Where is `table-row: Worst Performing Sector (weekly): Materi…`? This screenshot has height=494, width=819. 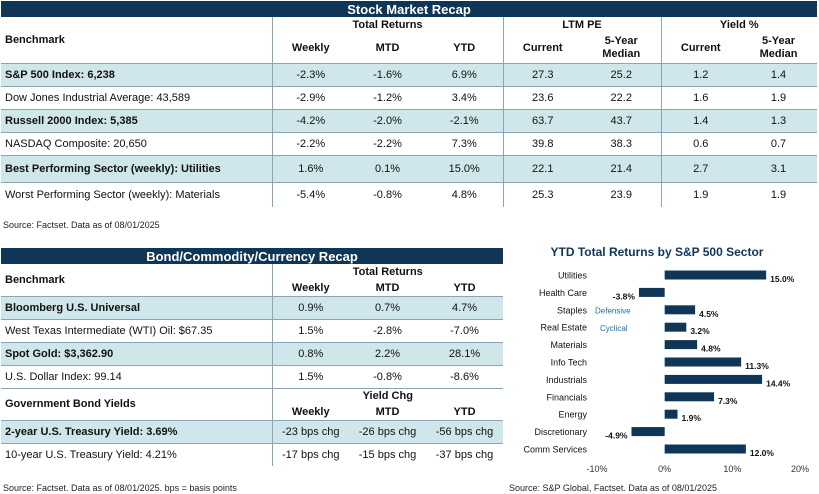
table-row: Worst Performing Sector (weekly): Materi… is located at coordinates (409, 194).